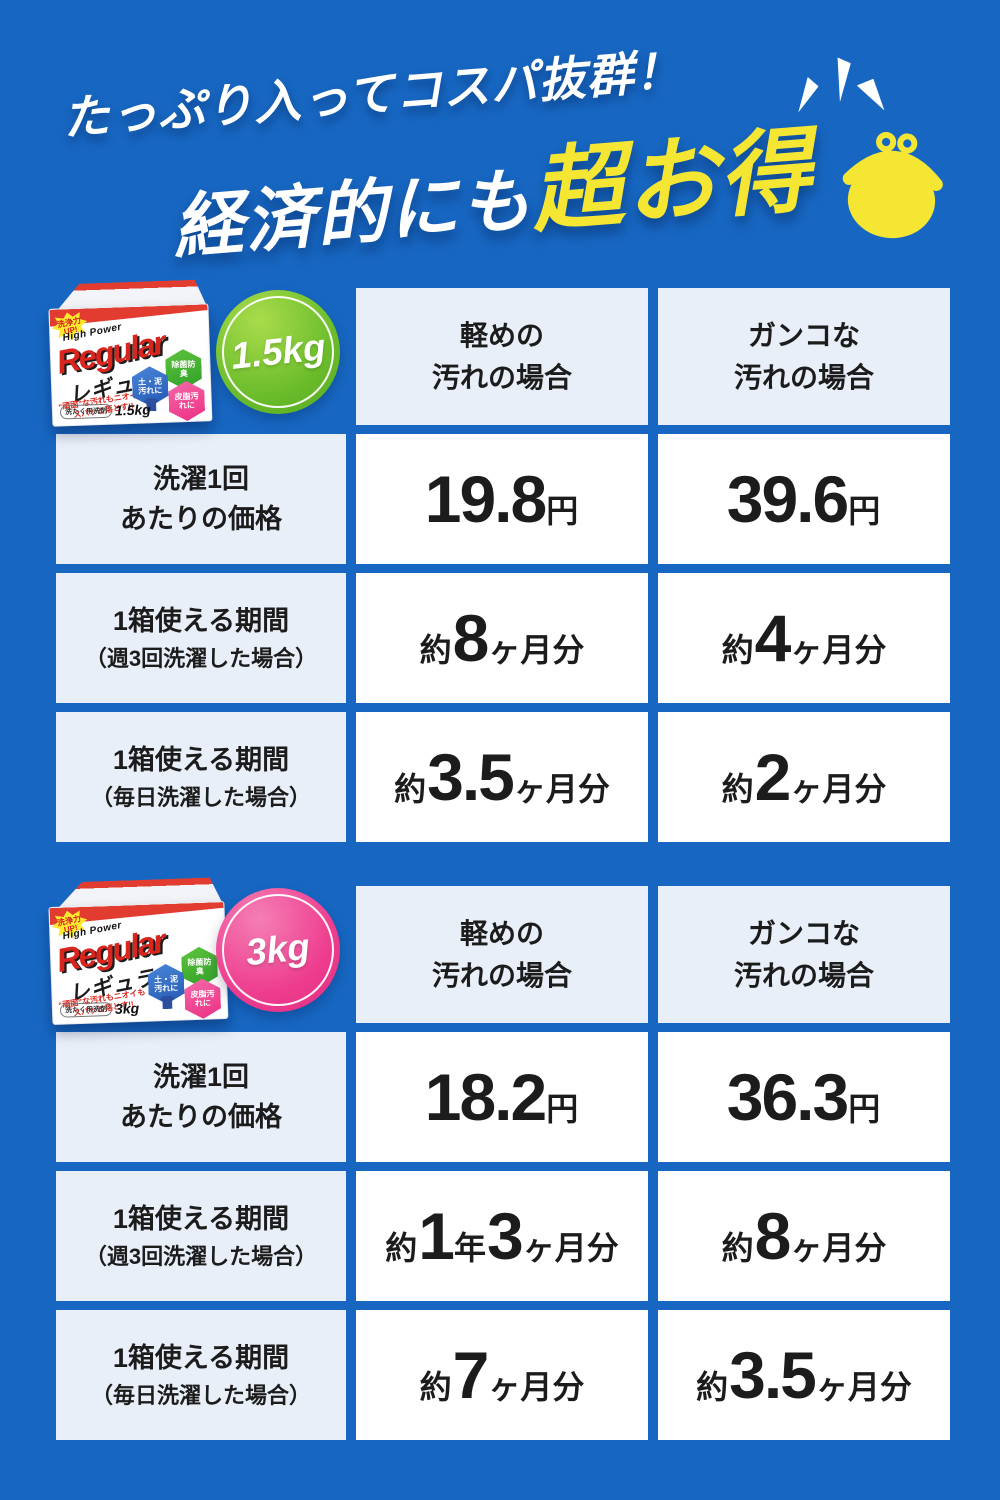 Image resolution: width=1000 pixels, height=1500 pixels. Describe the element at coordinates (804, 777) in the screenshot. I see `value-cell: 約 2 ヶ月分` at that location.